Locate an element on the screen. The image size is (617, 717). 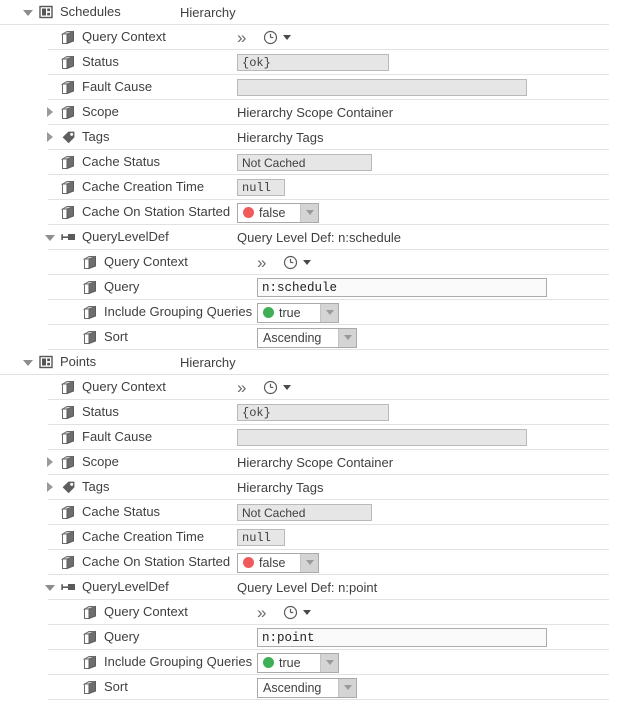
dropdown-value-label: Ascending is located at coordinates (292, 687).